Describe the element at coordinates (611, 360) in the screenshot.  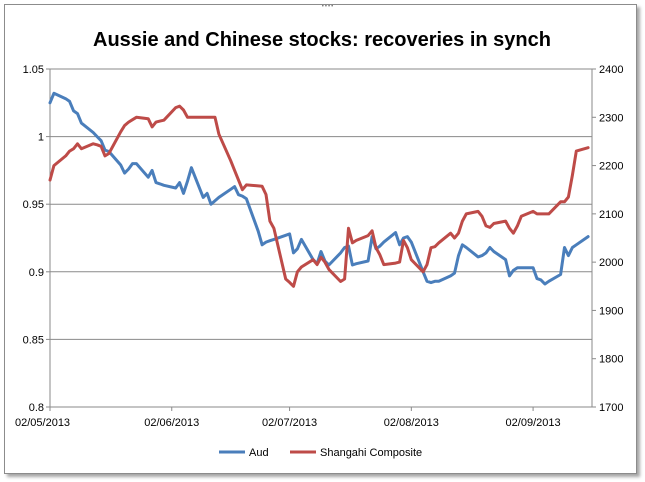
I see `y-right-tick-label: 1800` at that location.